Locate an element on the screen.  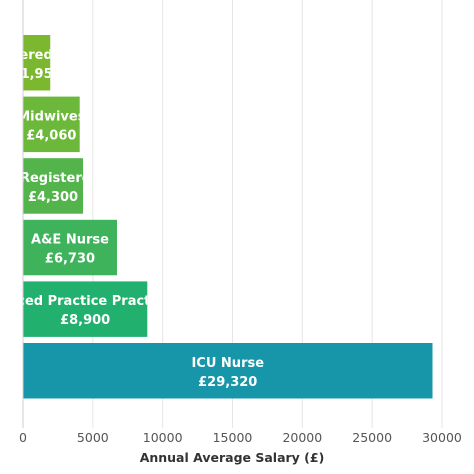
x-tick-label: 30000 is located at coordinates (442, 437).